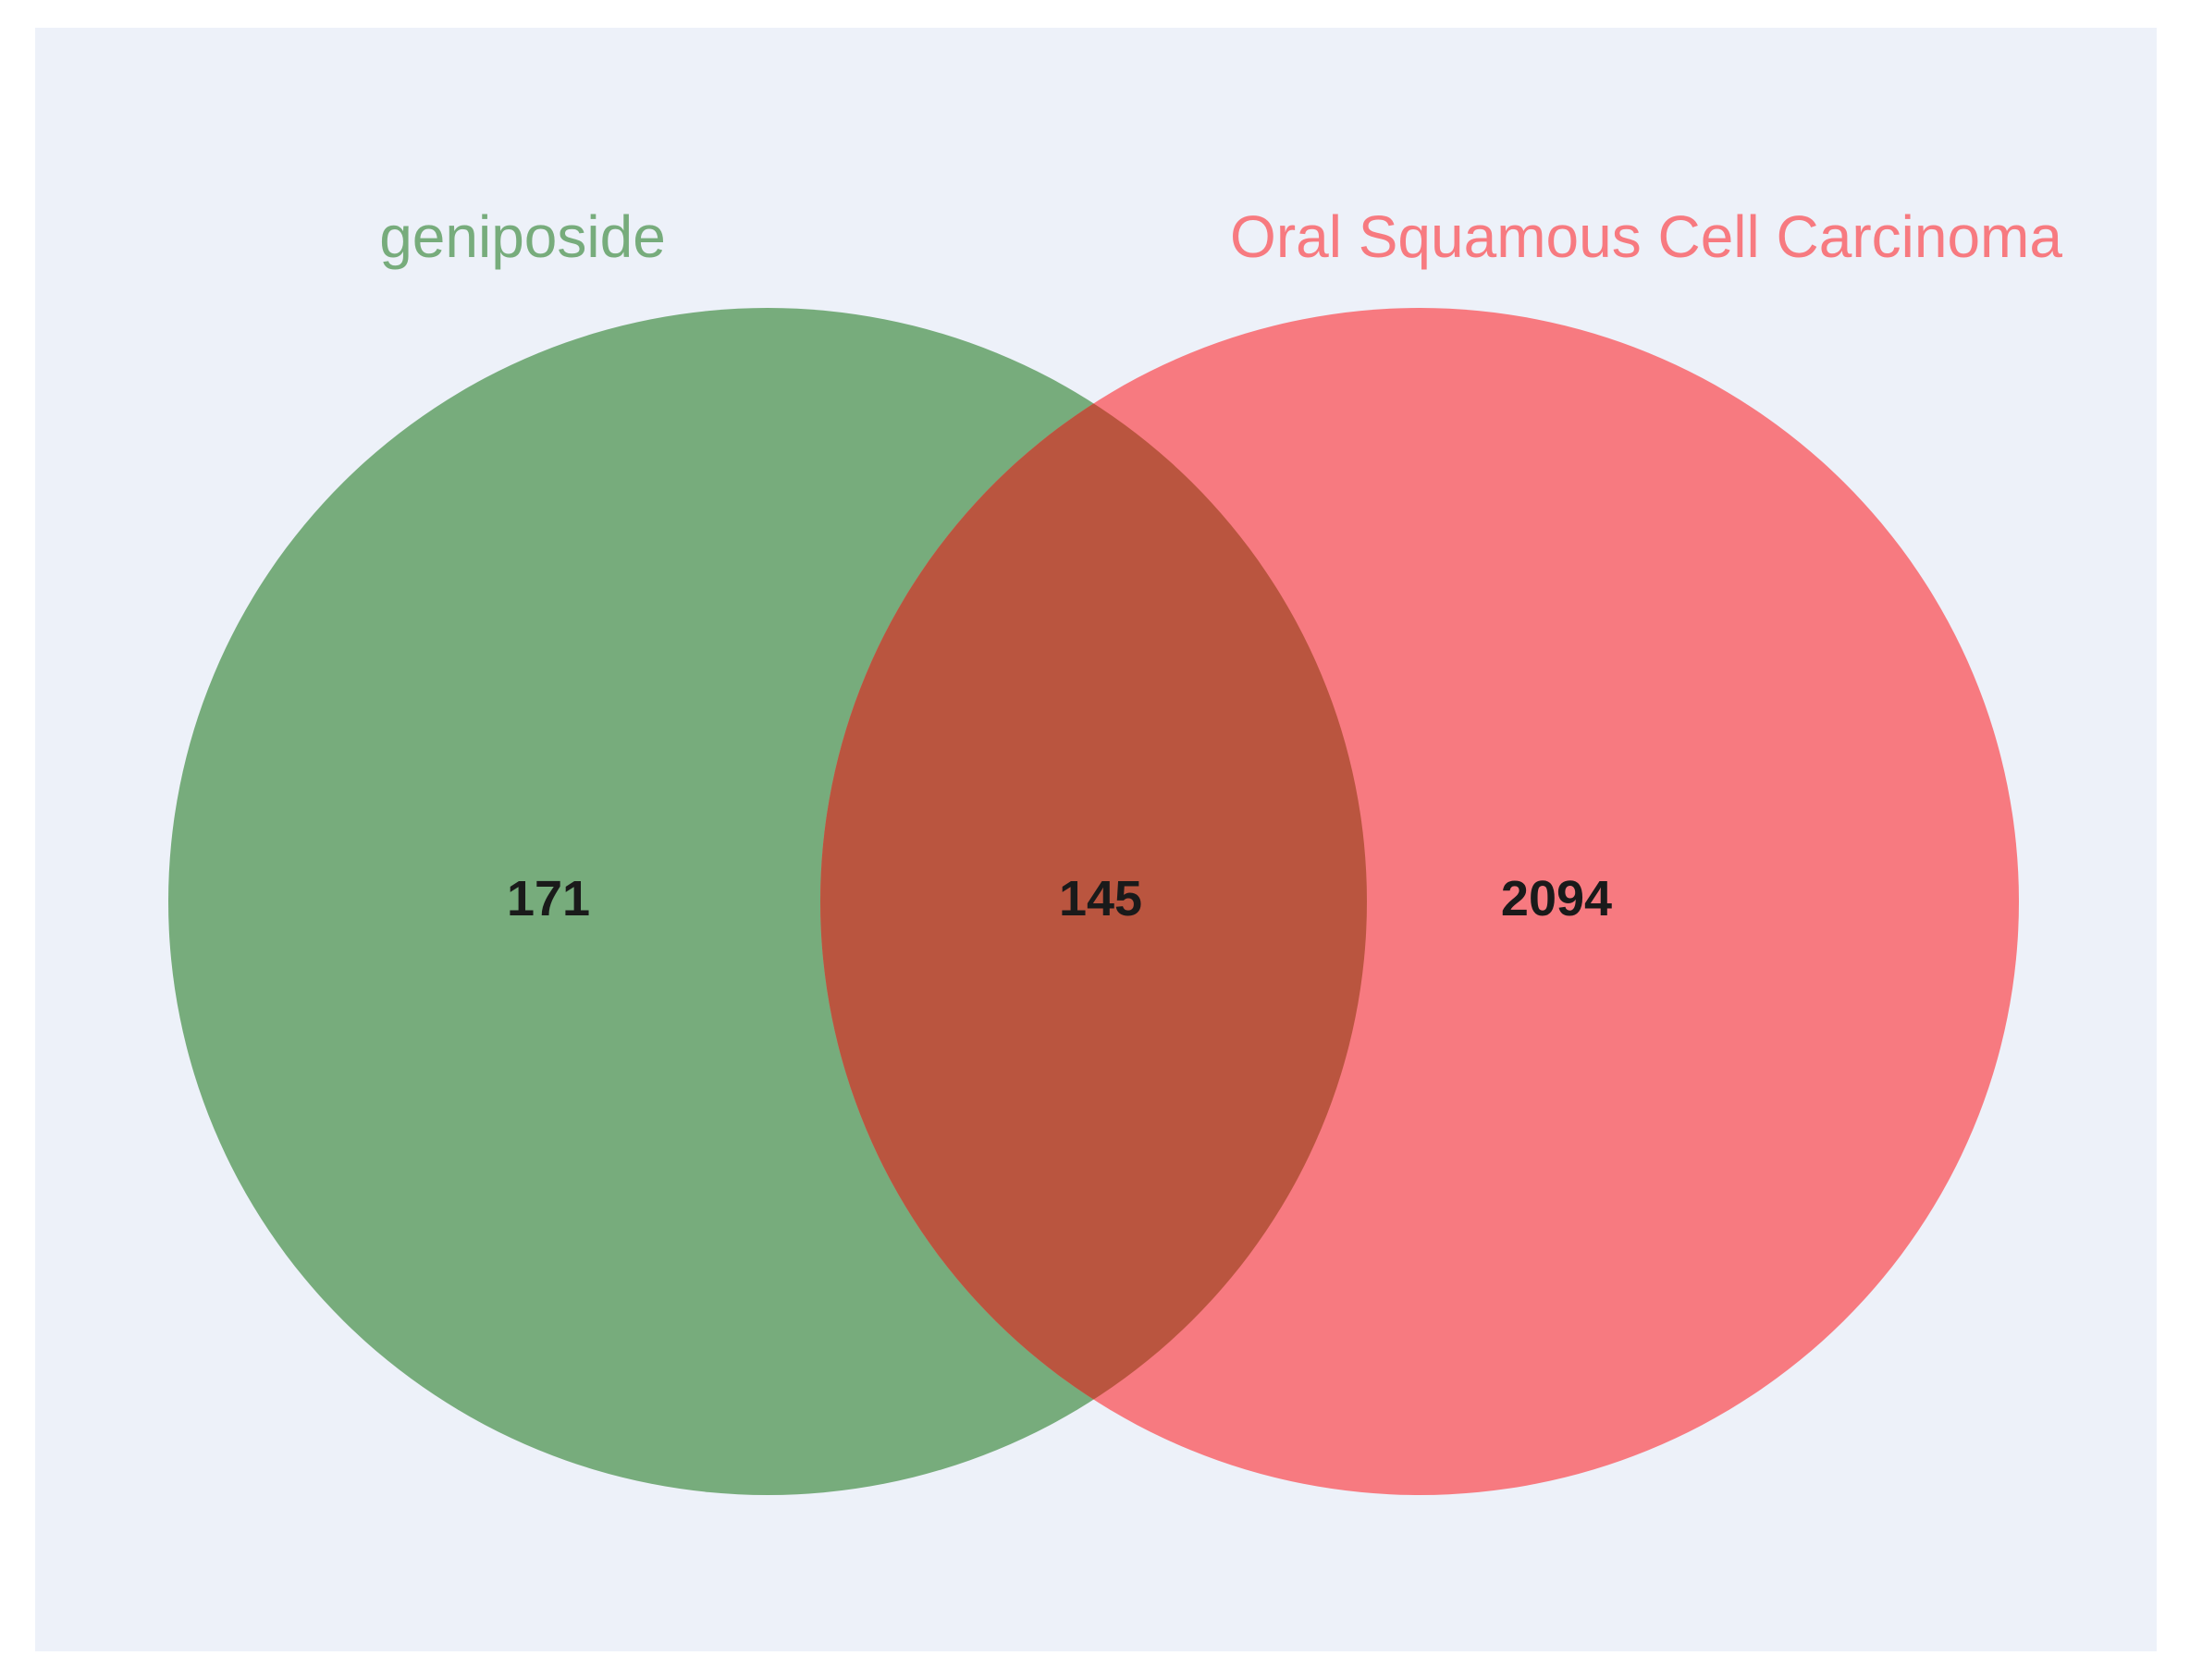 This screenshot has height=1680, width=2190. Describe the element at coordinates (548, 898) in the screenshot. I see `count-geniposide-only: 171` at that location.